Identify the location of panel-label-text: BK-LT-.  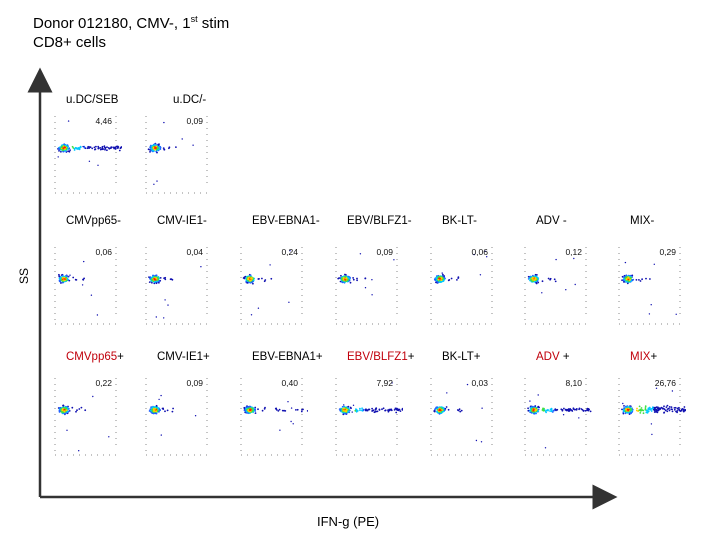
(459, 221).